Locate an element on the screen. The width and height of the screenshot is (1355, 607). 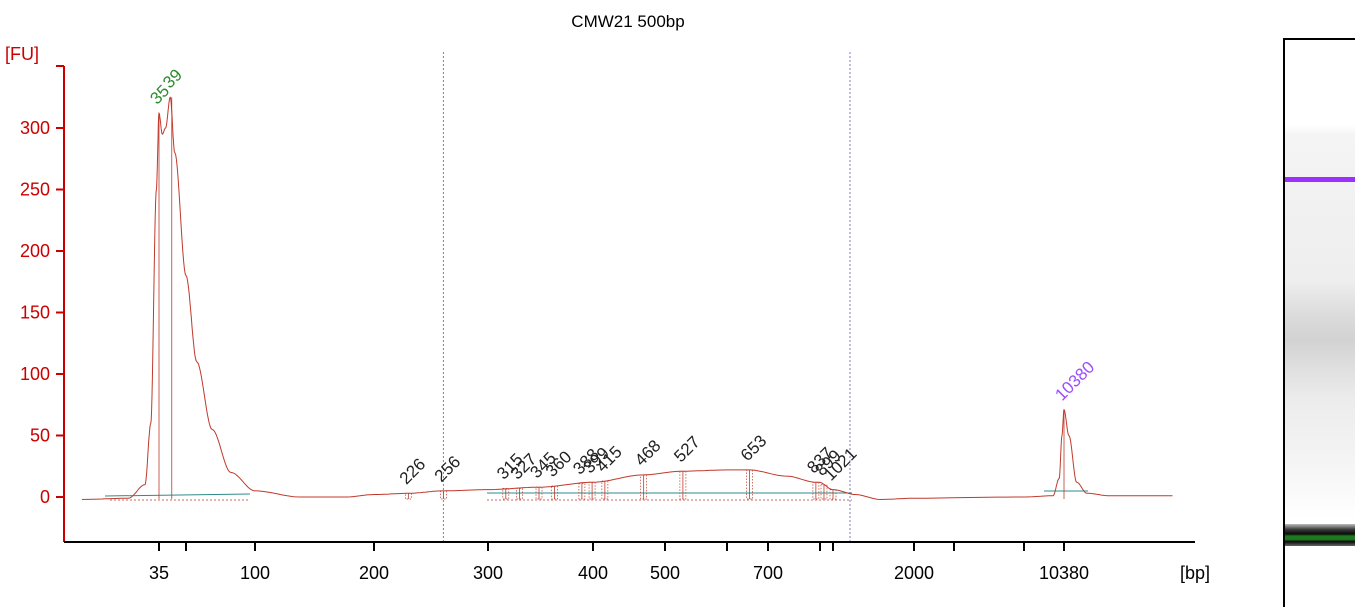
peak-label: 226 is located at coordinates (412, 471).